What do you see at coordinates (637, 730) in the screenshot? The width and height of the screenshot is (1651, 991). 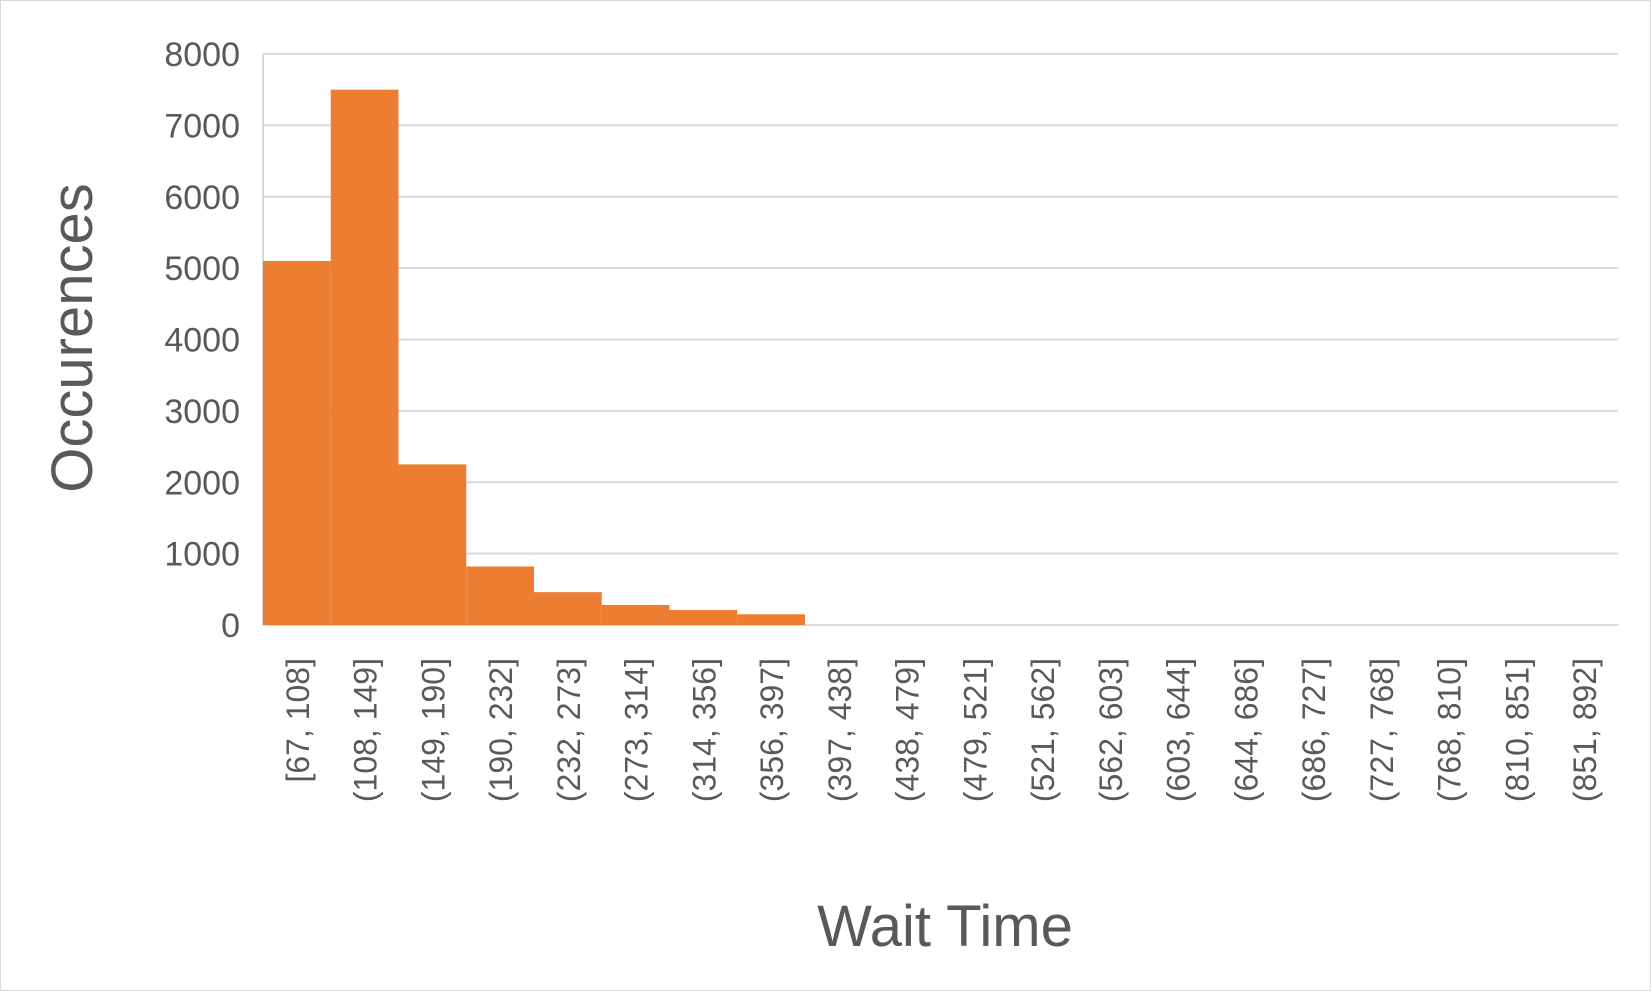 I see `x-tick-label: (273, 314]` at bounding box center [637, 730].